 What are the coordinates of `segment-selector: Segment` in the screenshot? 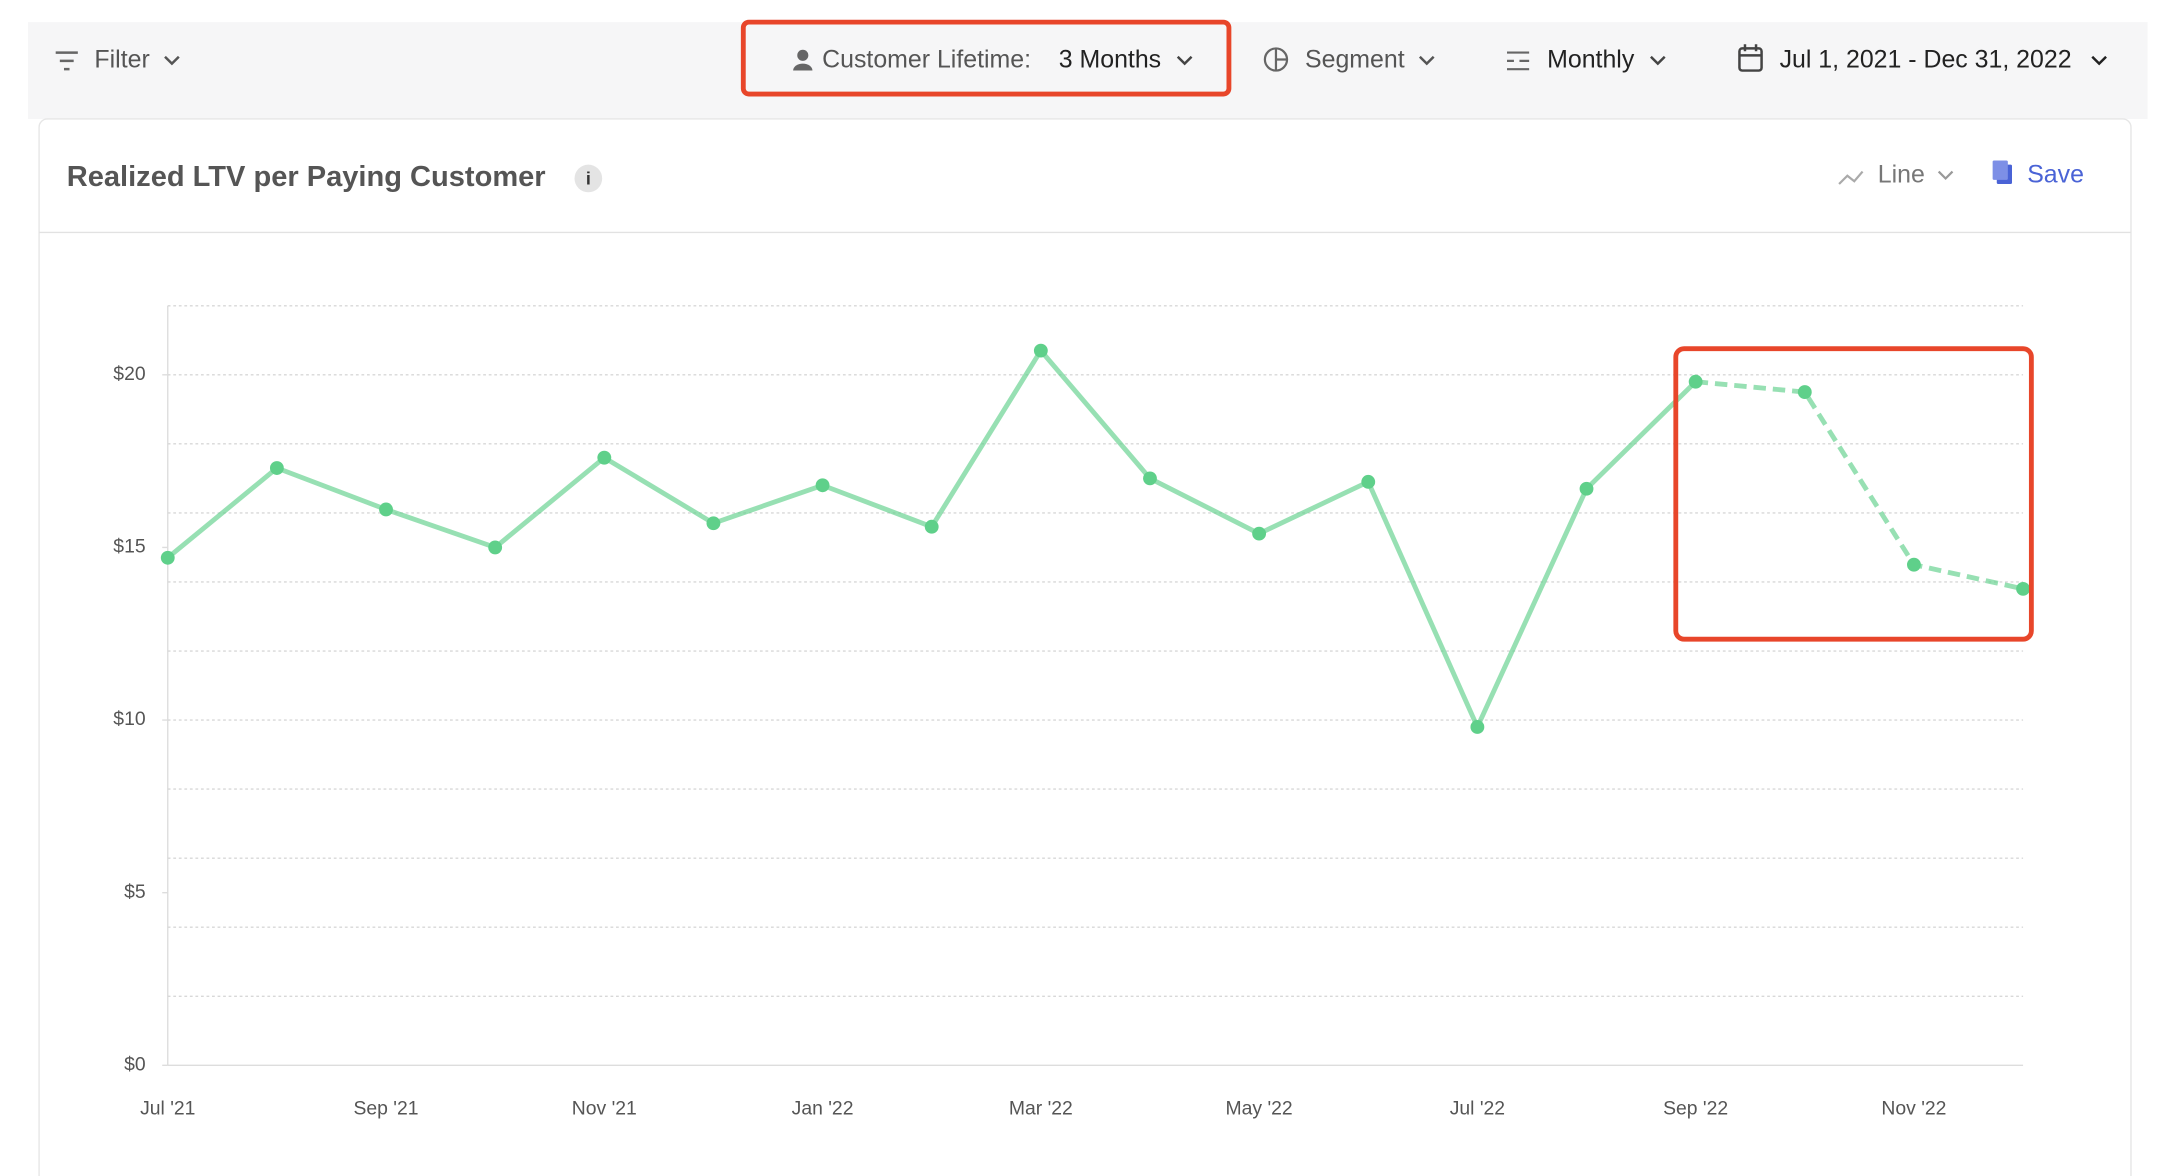 It's located at (1349, 59).